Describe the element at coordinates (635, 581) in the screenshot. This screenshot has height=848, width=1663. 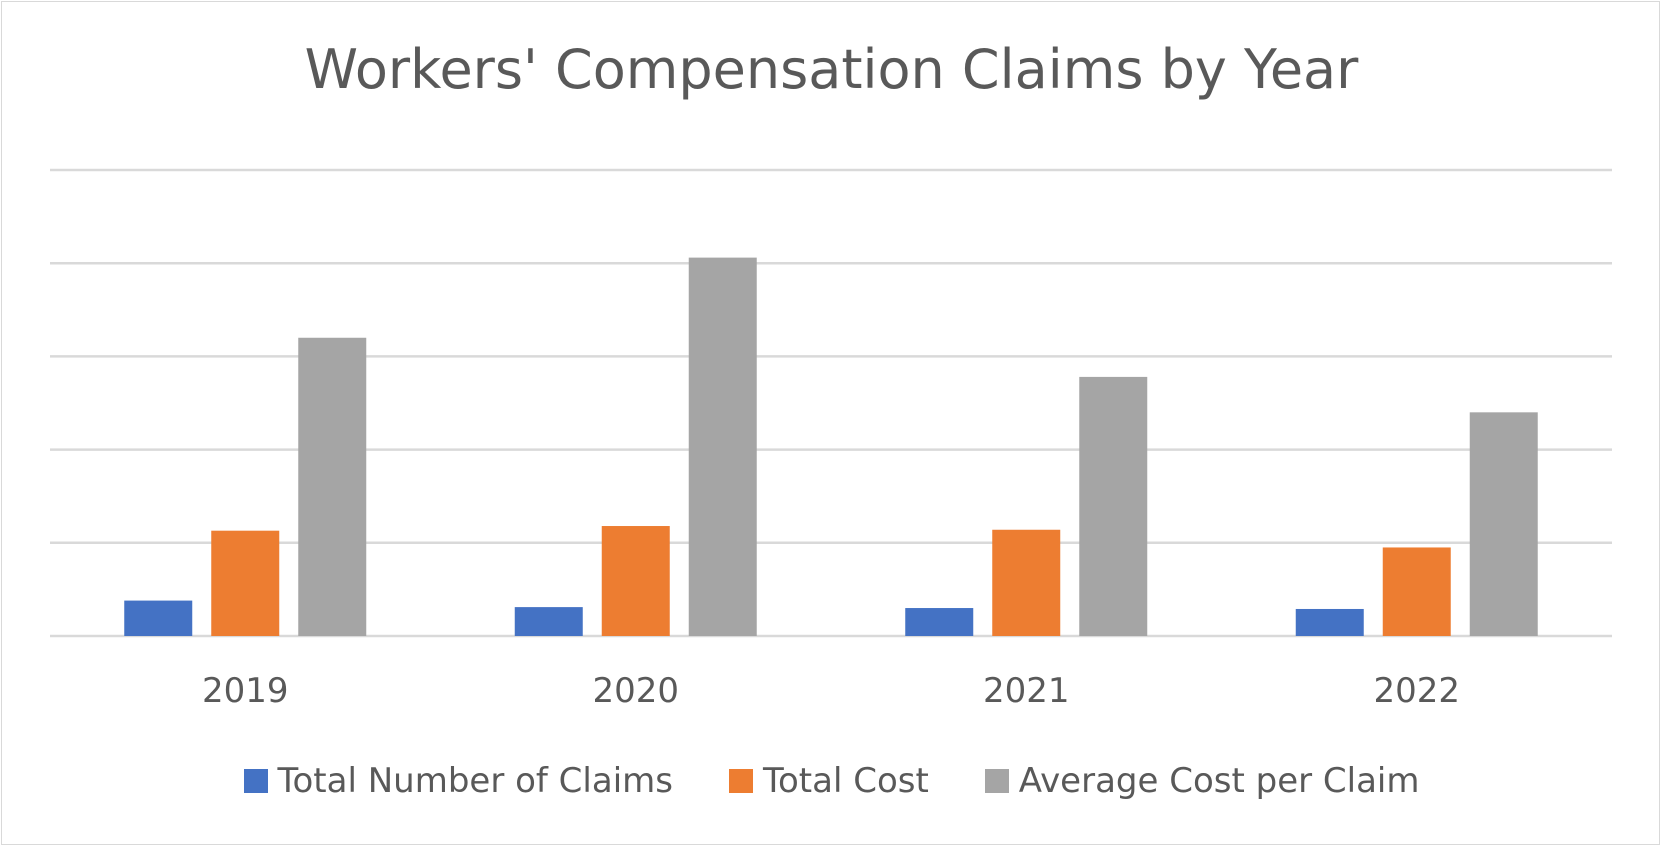
I see `bar-total-cost-2020` at that location.